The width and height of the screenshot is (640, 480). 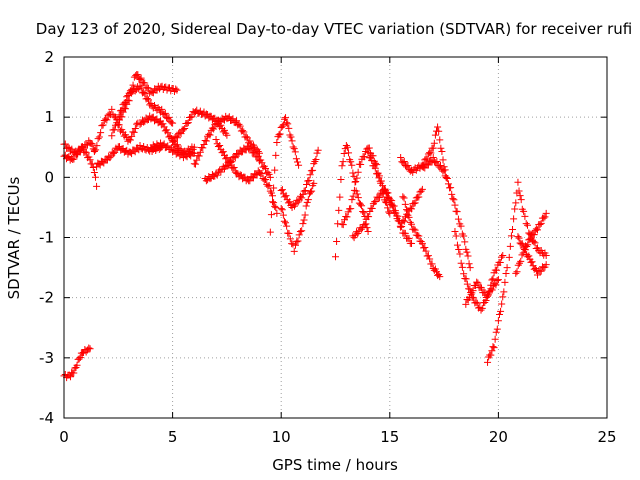 What do you see at coordinates (80, 166) in the screenshot?
I see `series-b` at bounding box center [80, 166].